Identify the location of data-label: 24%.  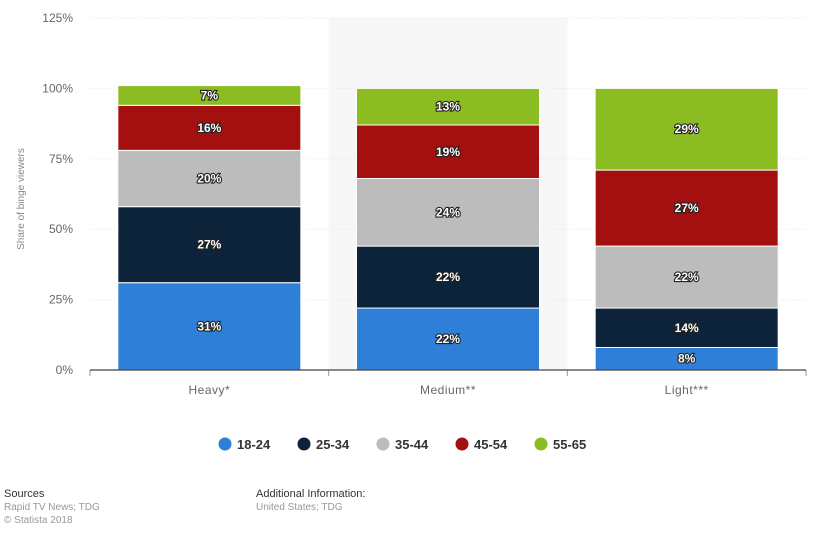
(448, 212).